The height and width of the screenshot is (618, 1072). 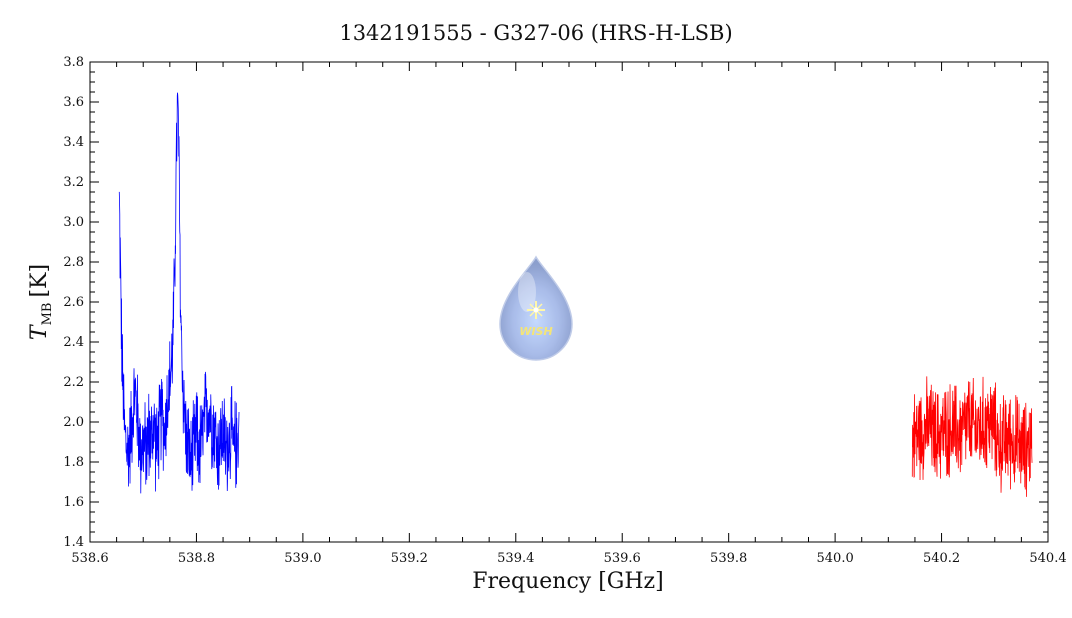 What do you see at coordinates (73, 222) in the screenshot?
I see `y-tick-label: 3.0` at bounding box center [73, 222].